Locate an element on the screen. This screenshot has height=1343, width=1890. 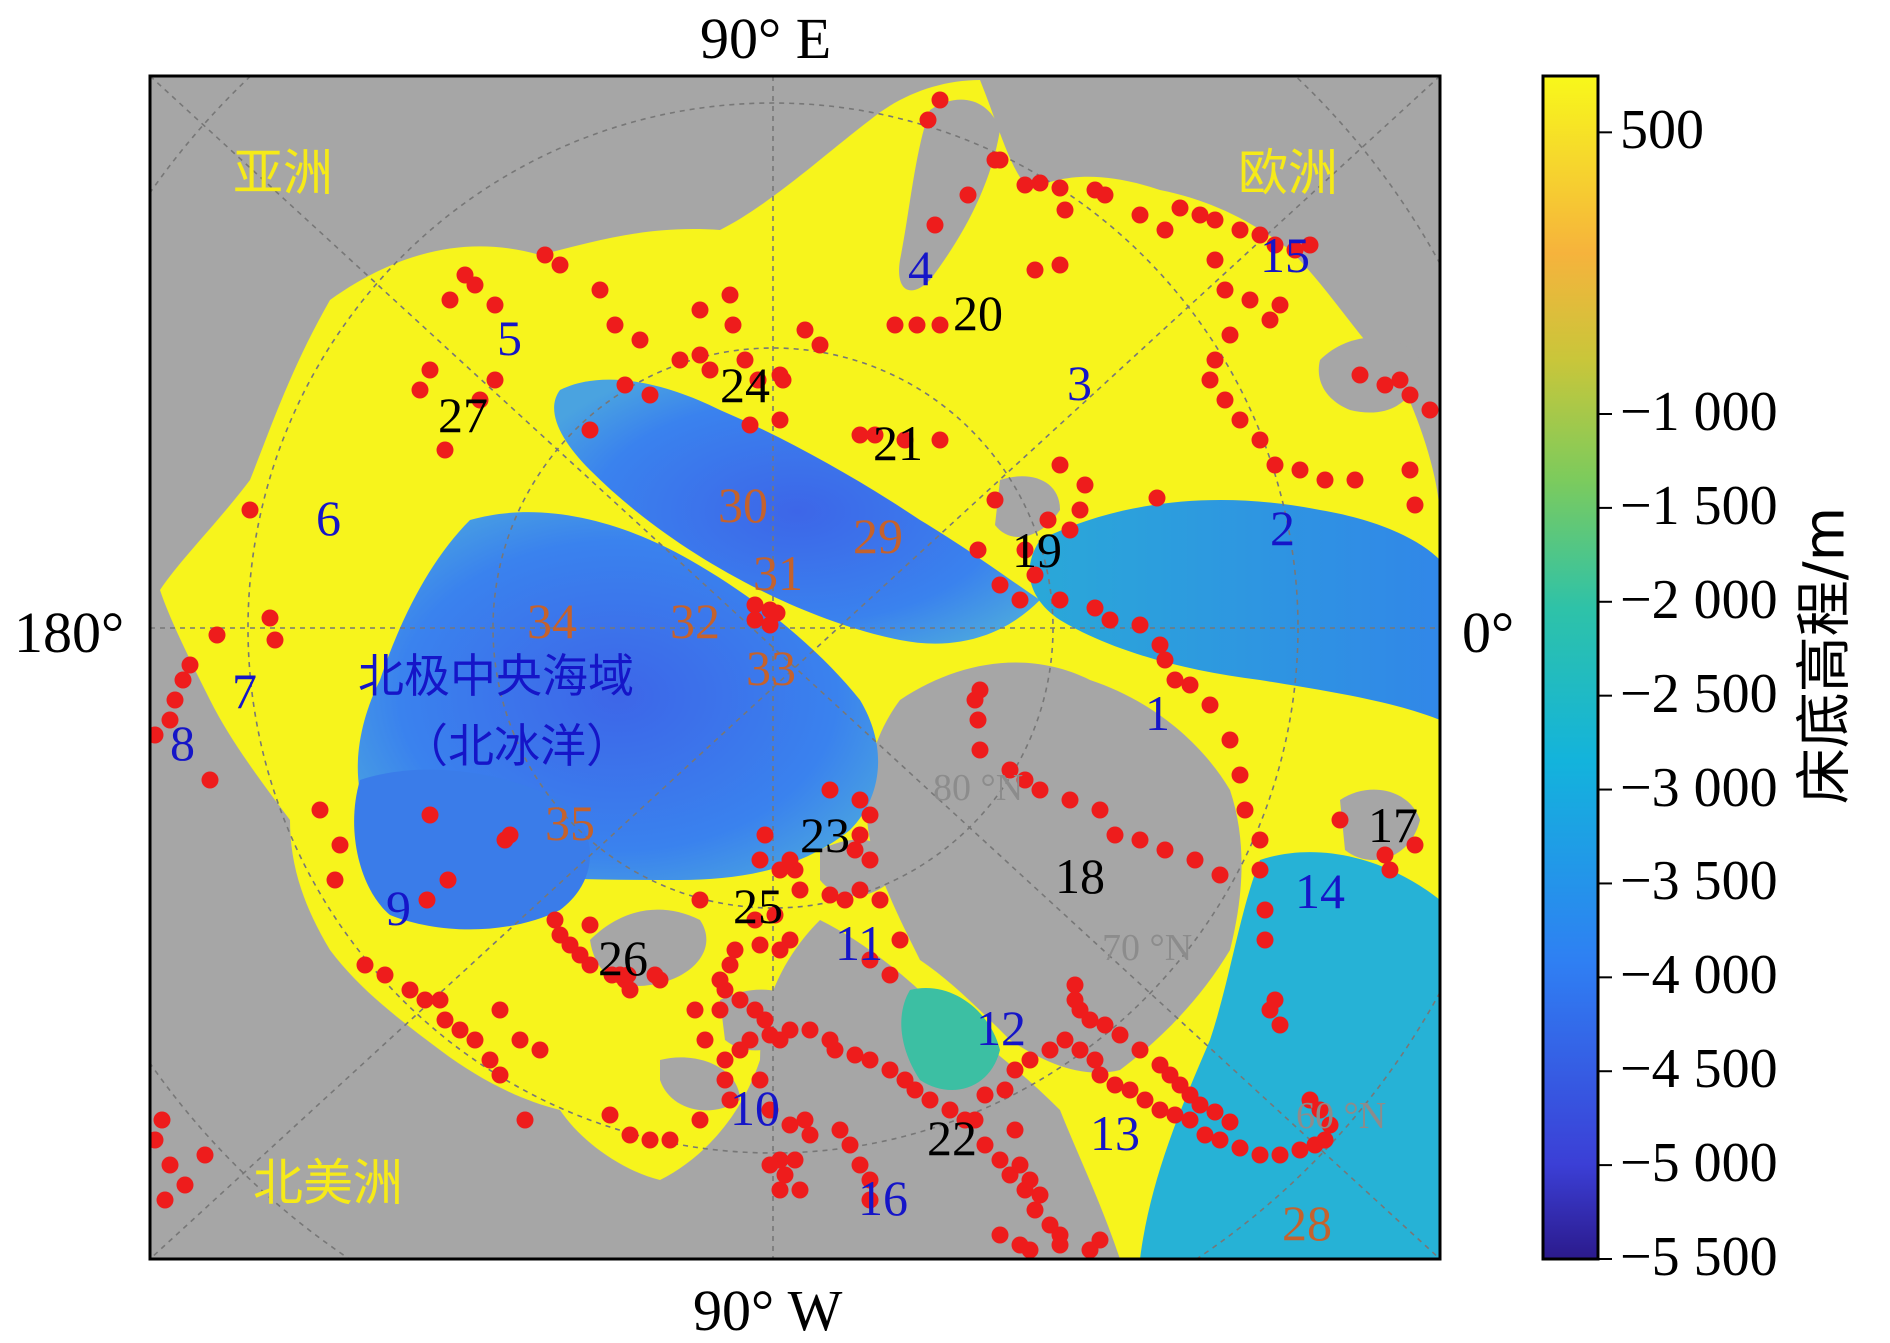
colorbar-tick-label: −3 500 is located at coordinates (1699, 881).